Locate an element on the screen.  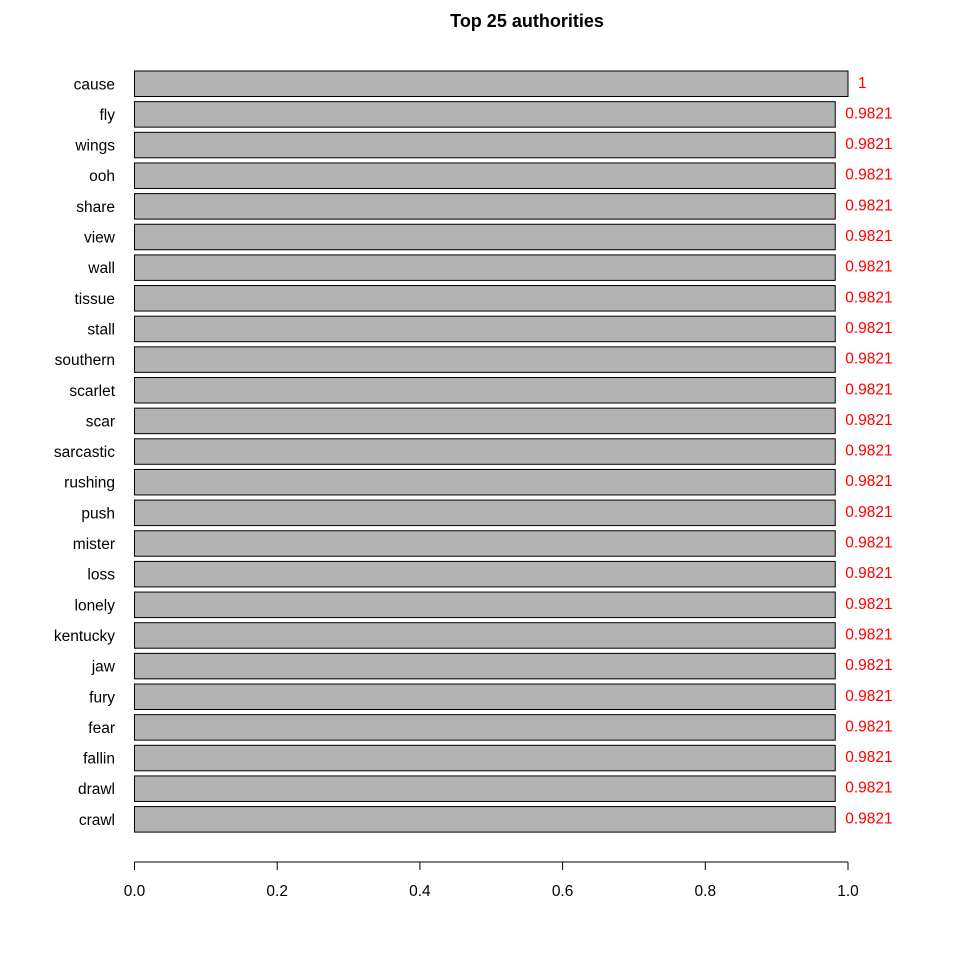
x-axis: 0.0 0.2 0.4 0.6 0.8 1.0 is located at coordinates (491, 880).